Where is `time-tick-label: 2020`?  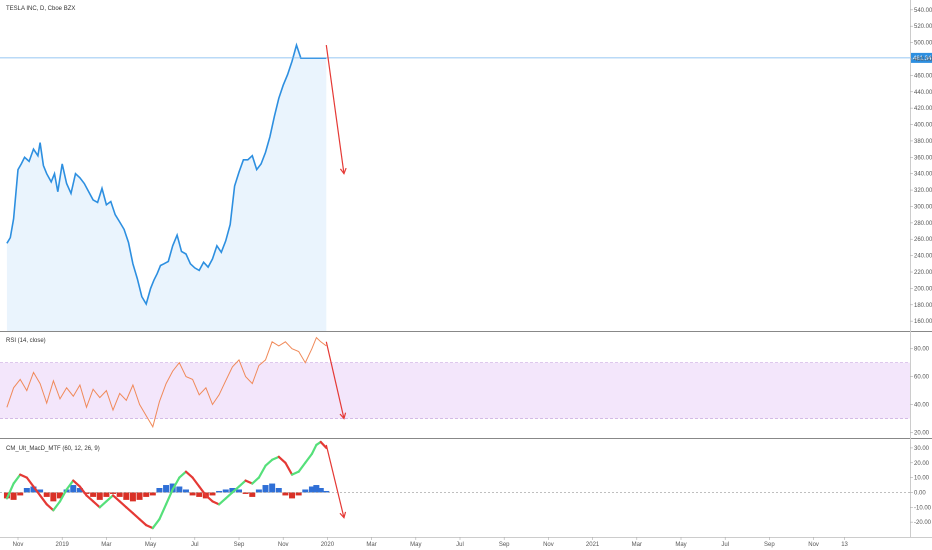 time-tick-label: 2020 is located at coordinates (328, 545).